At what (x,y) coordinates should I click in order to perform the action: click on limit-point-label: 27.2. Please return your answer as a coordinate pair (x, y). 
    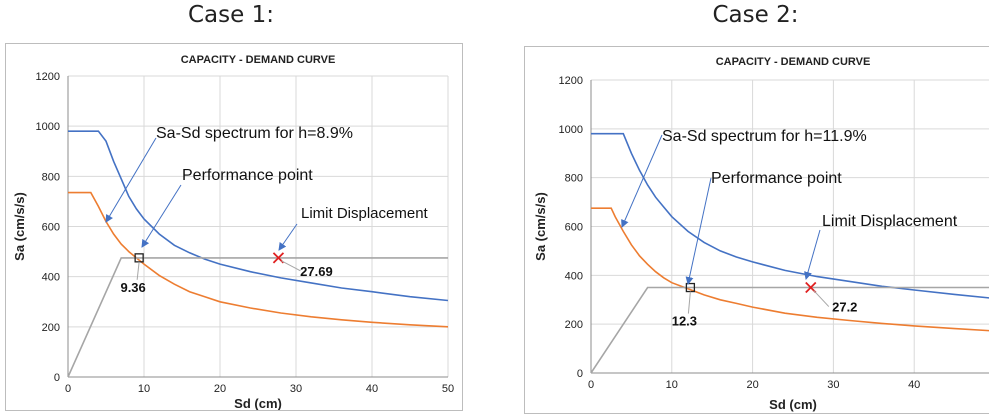
    Looking at the image, I should click on (844, 307).